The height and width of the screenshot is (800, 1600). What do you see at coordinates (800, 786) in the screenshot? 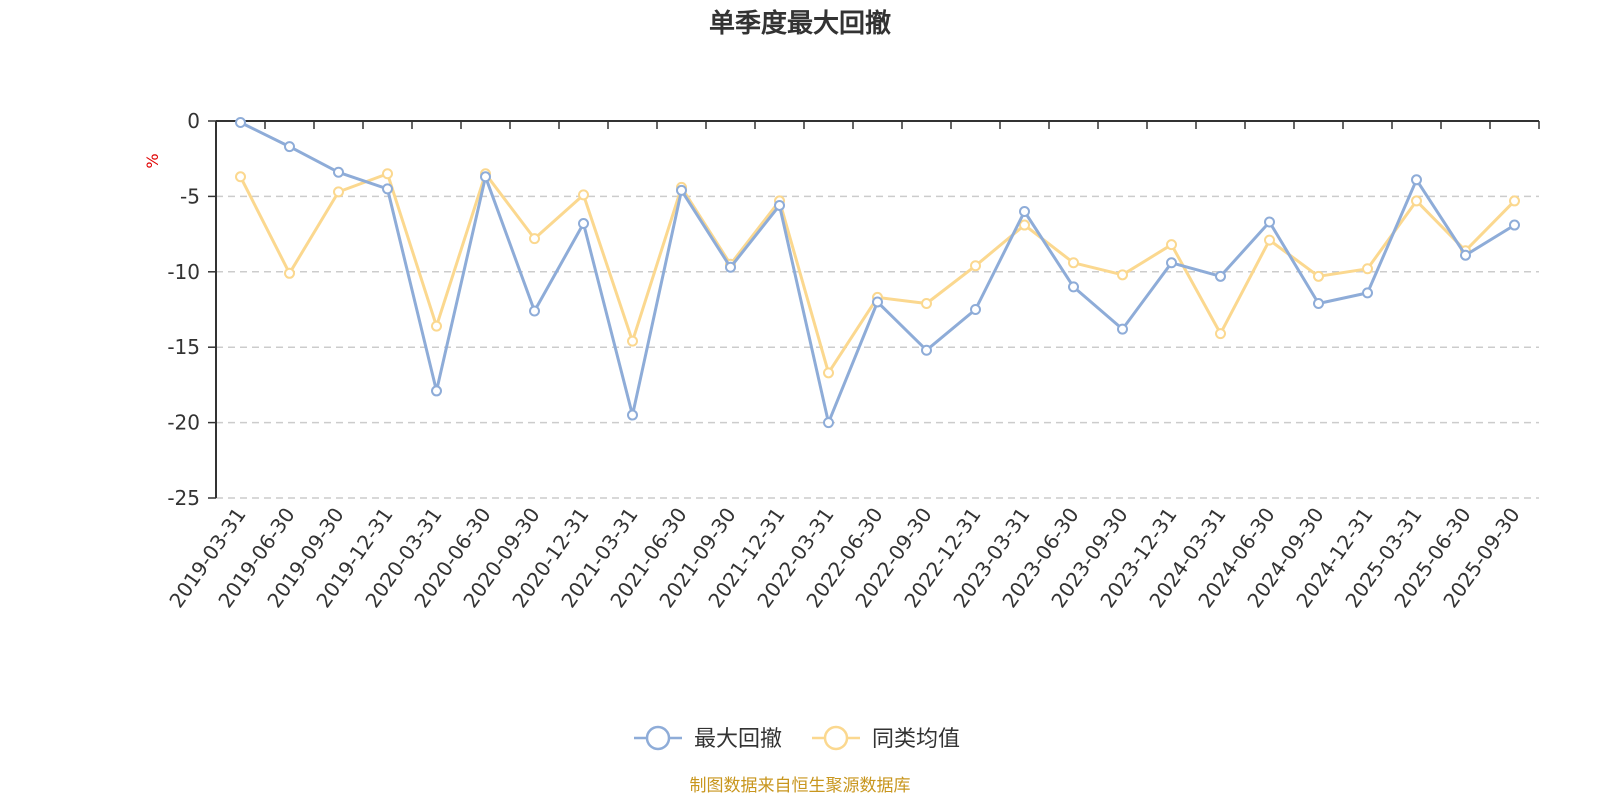
I see `source-note: 制图数据来自恒生聚源数据库` at bounding box center [800, 786].